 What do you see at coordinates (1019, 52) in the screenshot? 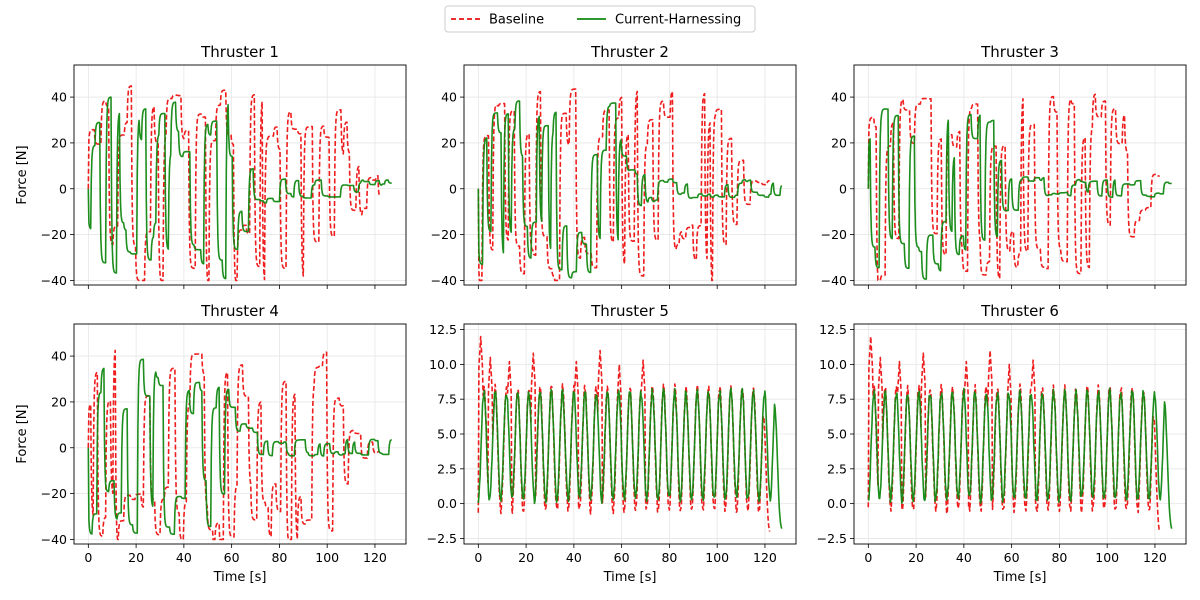
I see `subplot-title: Thruster 3` at bounding box center [1019, 52].